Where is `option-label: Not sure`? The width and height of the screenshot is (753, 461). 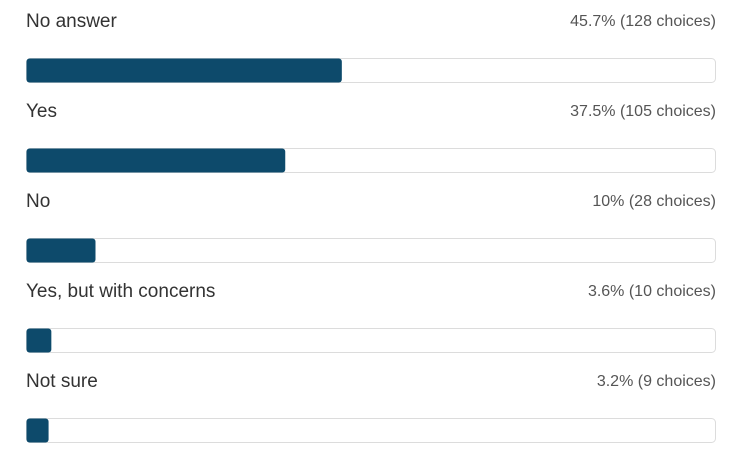 option-label: Not sure is located at coordinates (62, 381).